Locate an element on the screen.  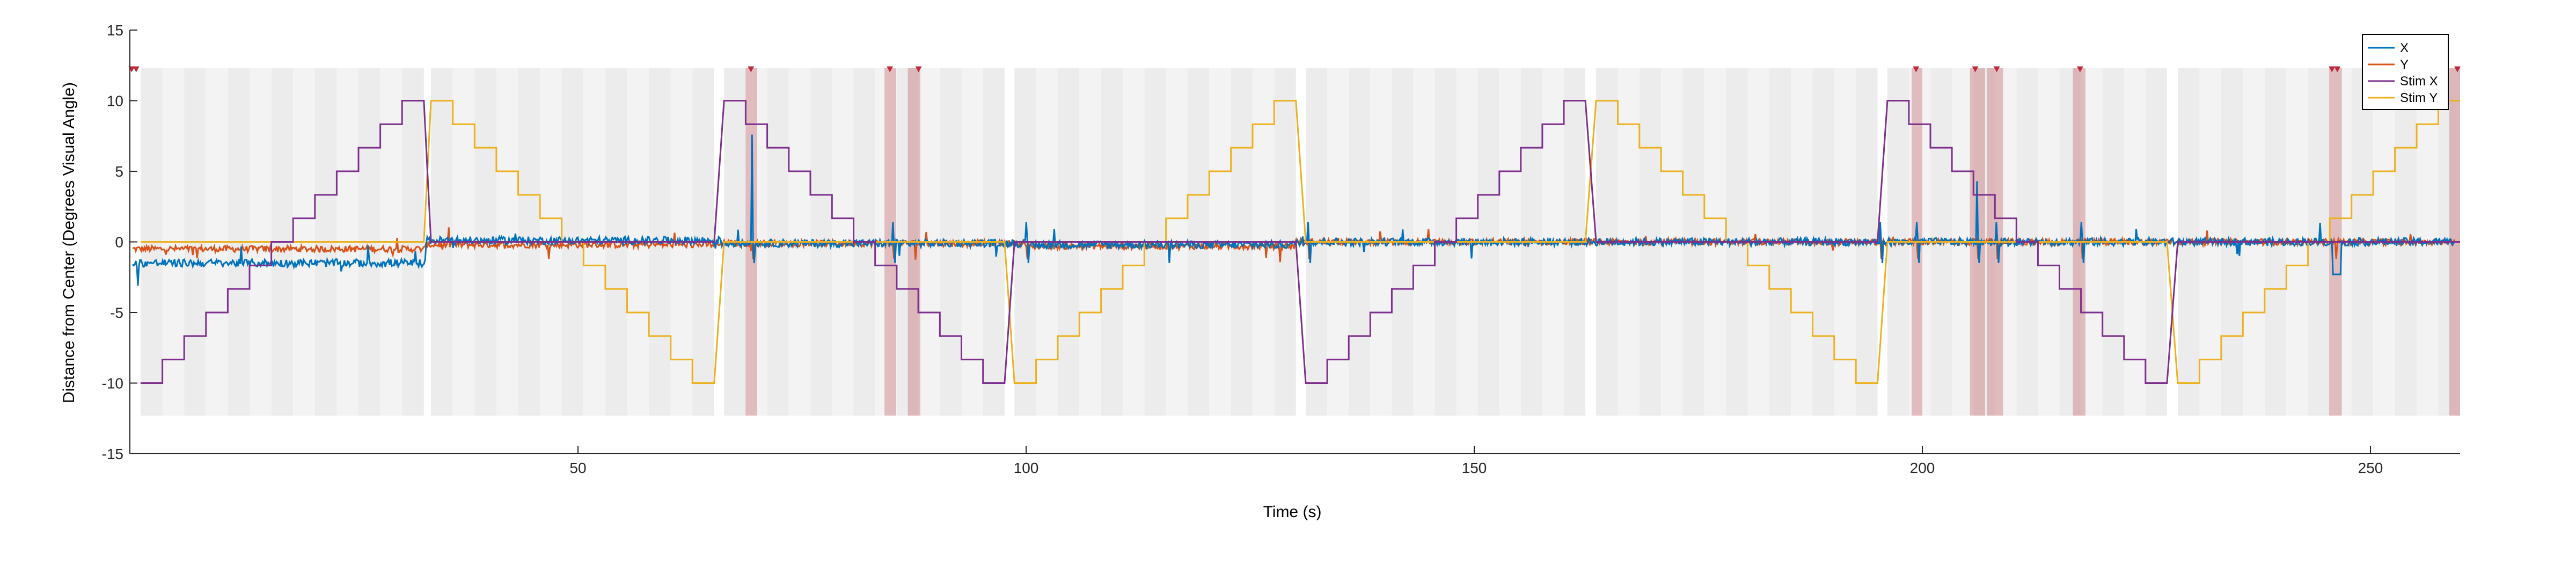
y-tick-label: -10 is located at coordinates (112, 383).